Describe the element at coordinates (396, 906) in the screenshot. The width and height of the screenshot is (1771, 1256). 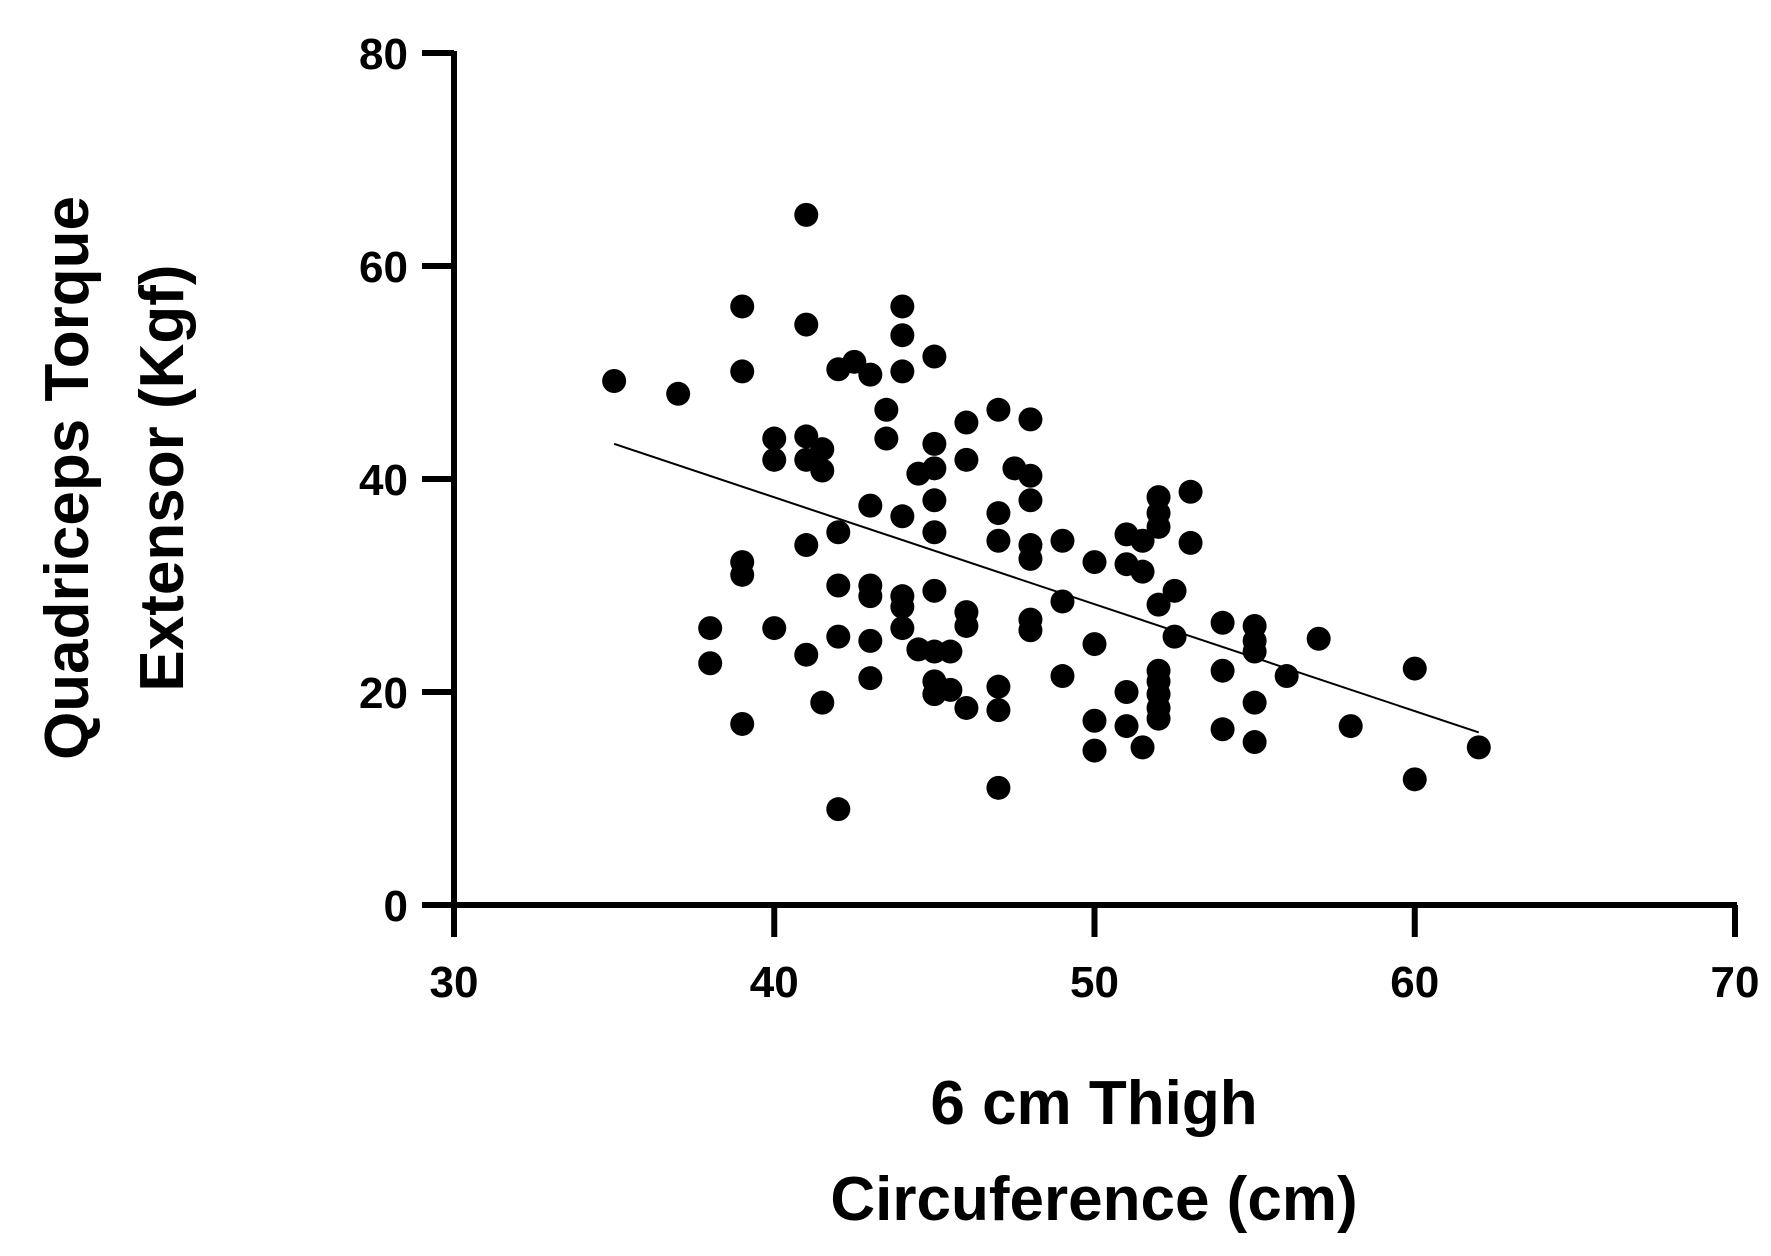
I see `y-tick-label: 0` at that location.